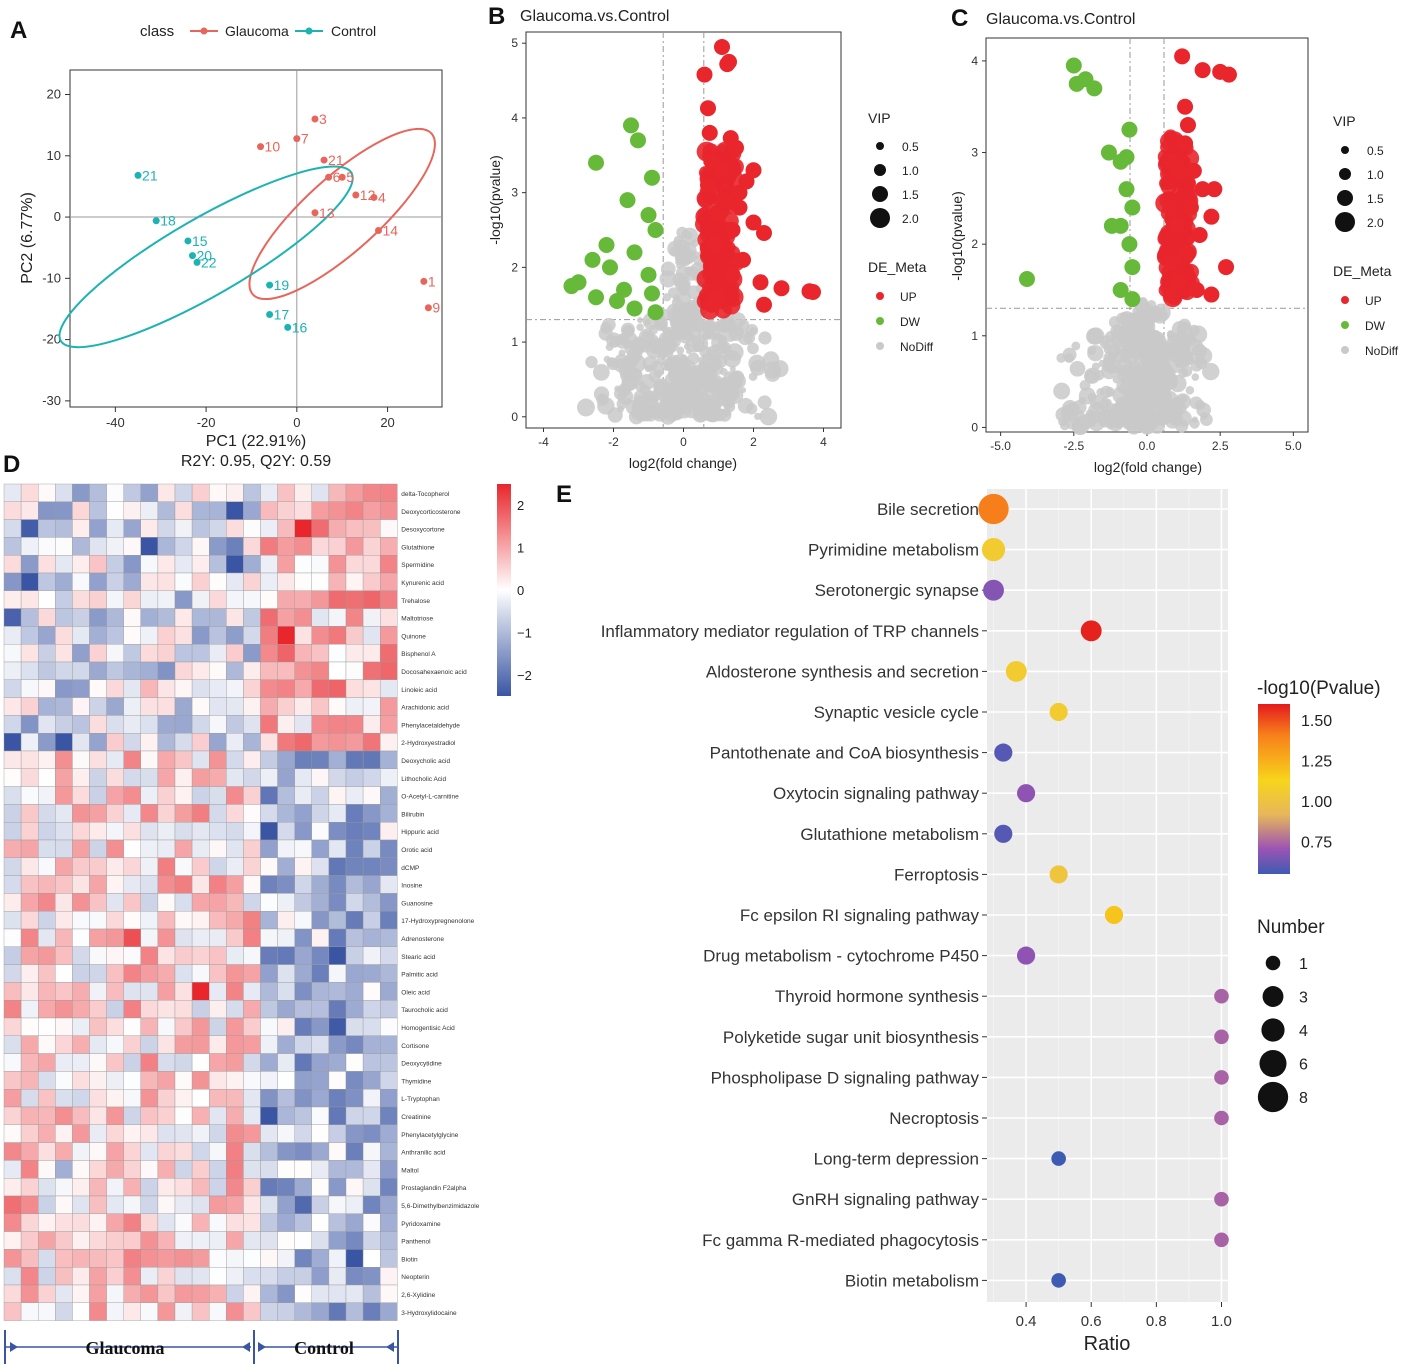 This screenshot has width=1407, height=1369. What do you see at coordinates (51, 277) in the screenshot?
I see `pca-ytick-label: -10` at bounding box center [51, 277].